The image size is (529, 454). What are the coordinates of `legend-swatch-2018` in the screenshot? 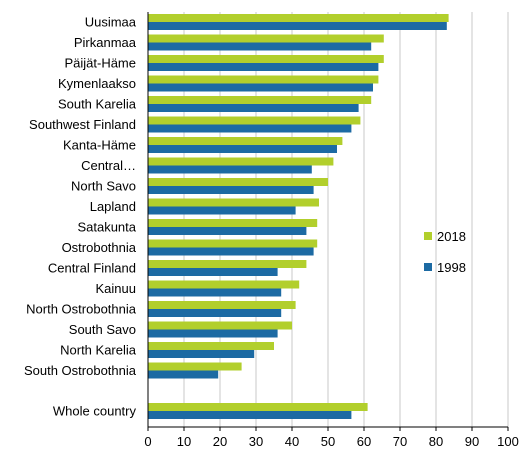 It's located at (428, 236).